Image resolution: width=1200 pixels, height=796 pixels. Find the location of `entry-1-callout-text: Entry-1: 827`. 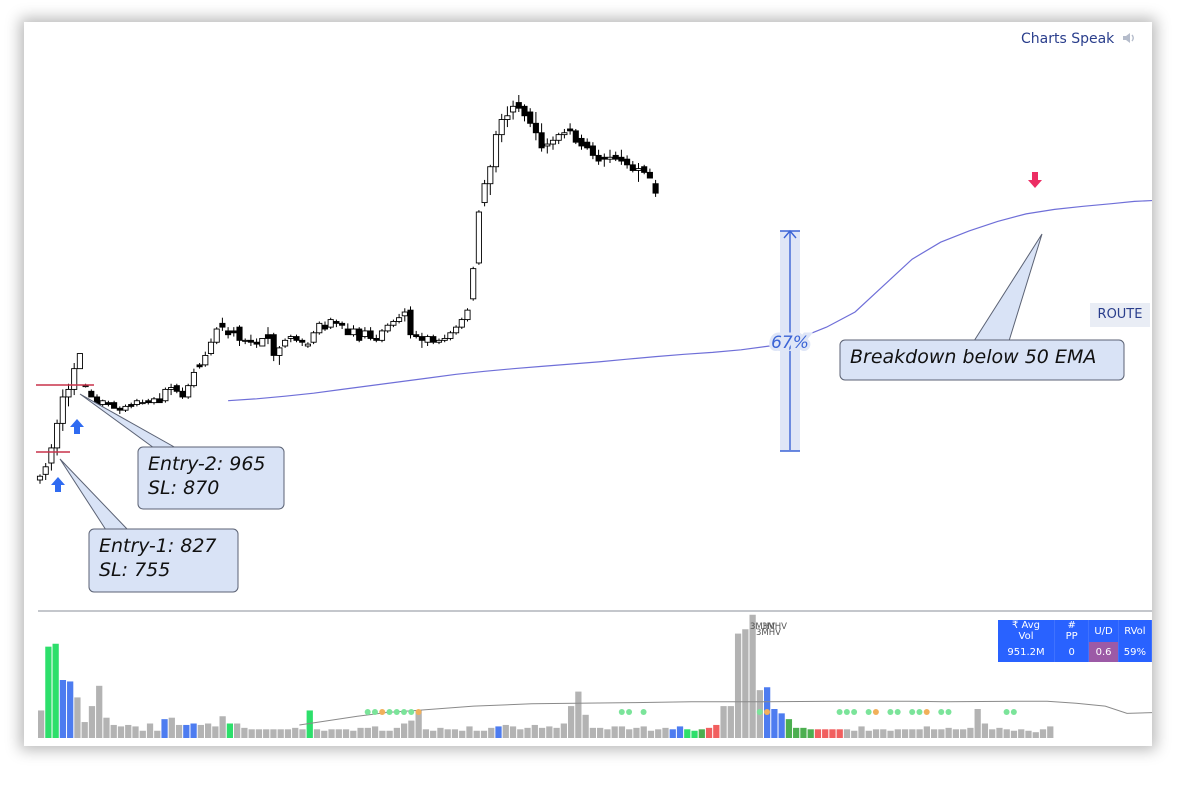

entry-1-callout-text: Entry-1: 827 is located at coordinates (158, 546).